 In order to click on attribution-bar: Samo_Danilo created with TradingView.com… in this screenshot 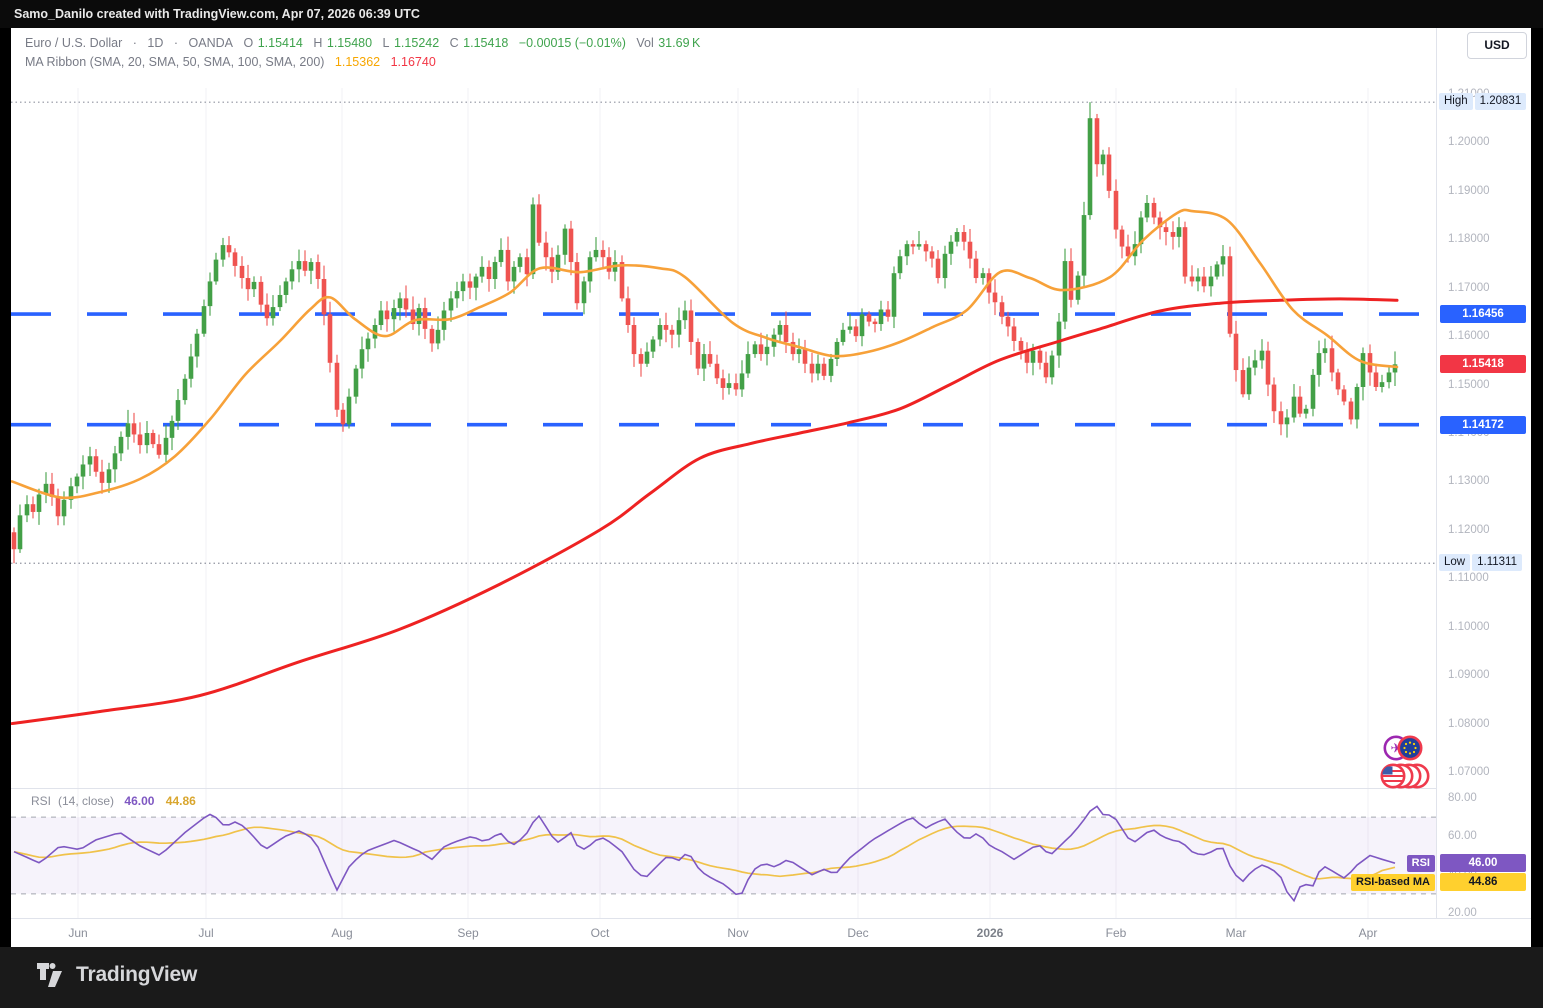, I will do `click(771, 14)`.